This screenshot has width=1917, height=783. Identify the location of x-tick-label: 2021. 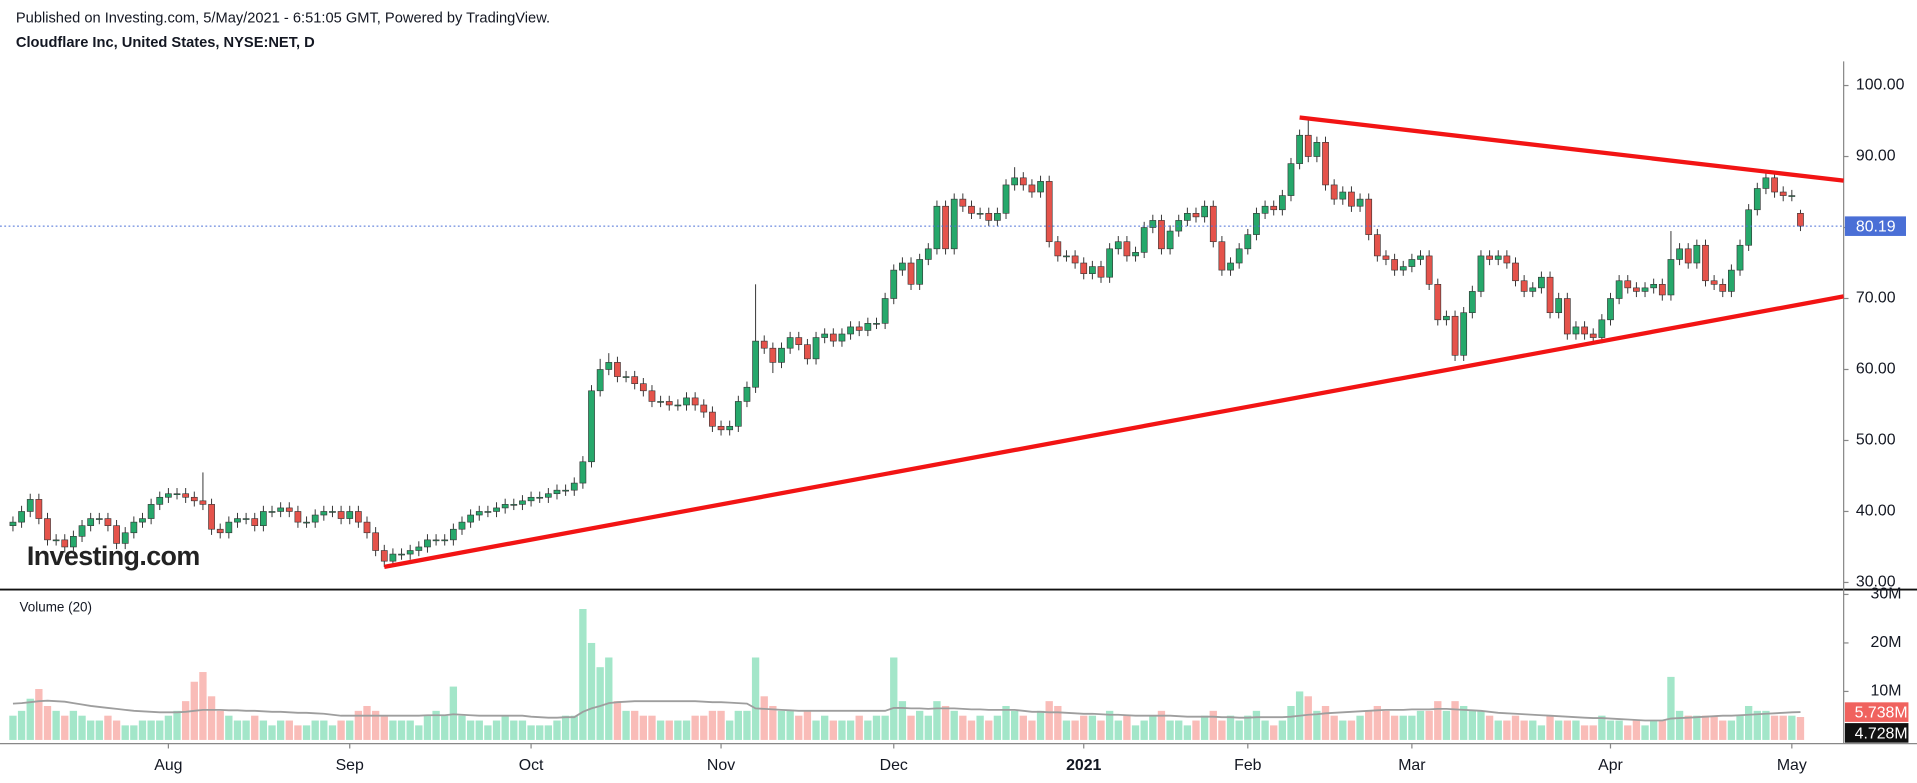
(1083, 765).